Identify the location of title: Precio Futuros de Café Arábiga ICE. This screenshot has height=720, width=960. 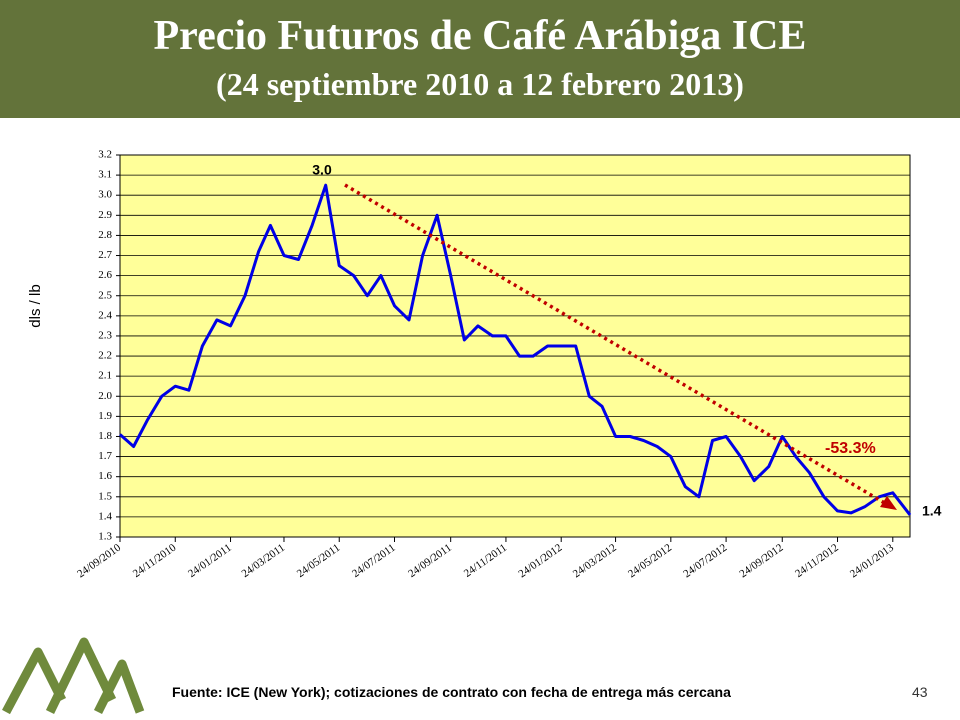
(480, 36).